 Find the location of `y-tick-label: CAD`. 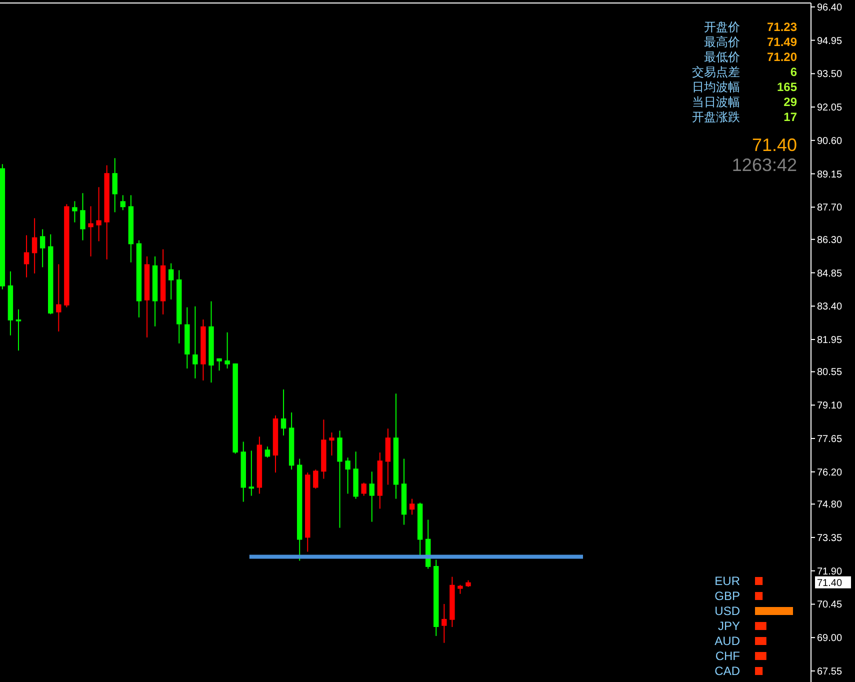

y-tick-label: CAD is located at coordinates (727, 671).